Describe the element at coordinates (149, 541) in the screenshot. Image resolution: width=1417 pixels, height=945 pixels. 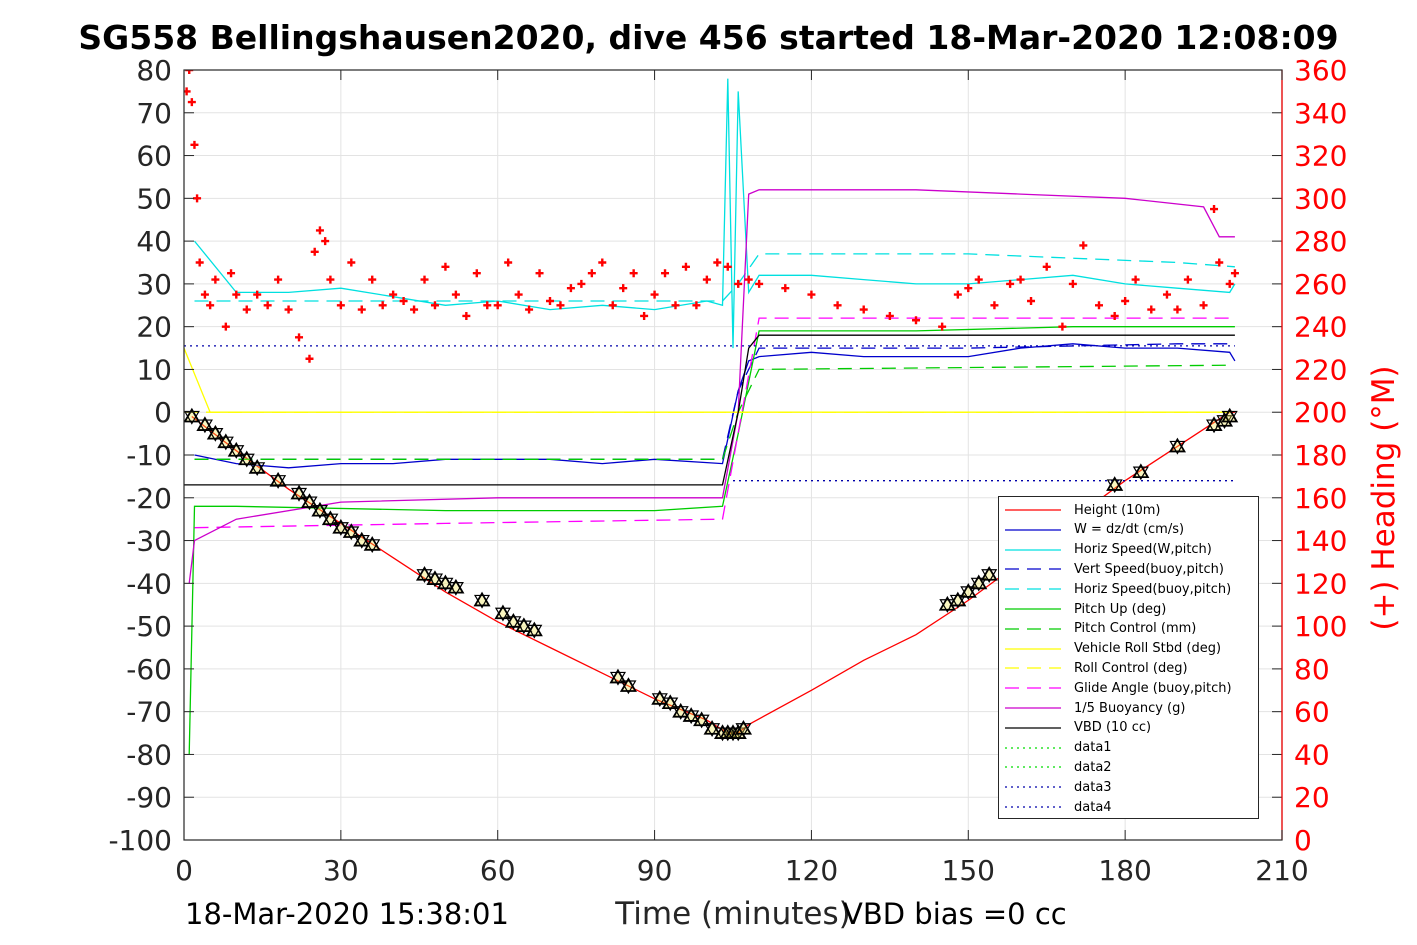
I see `y-tick-label: -30` at that location.